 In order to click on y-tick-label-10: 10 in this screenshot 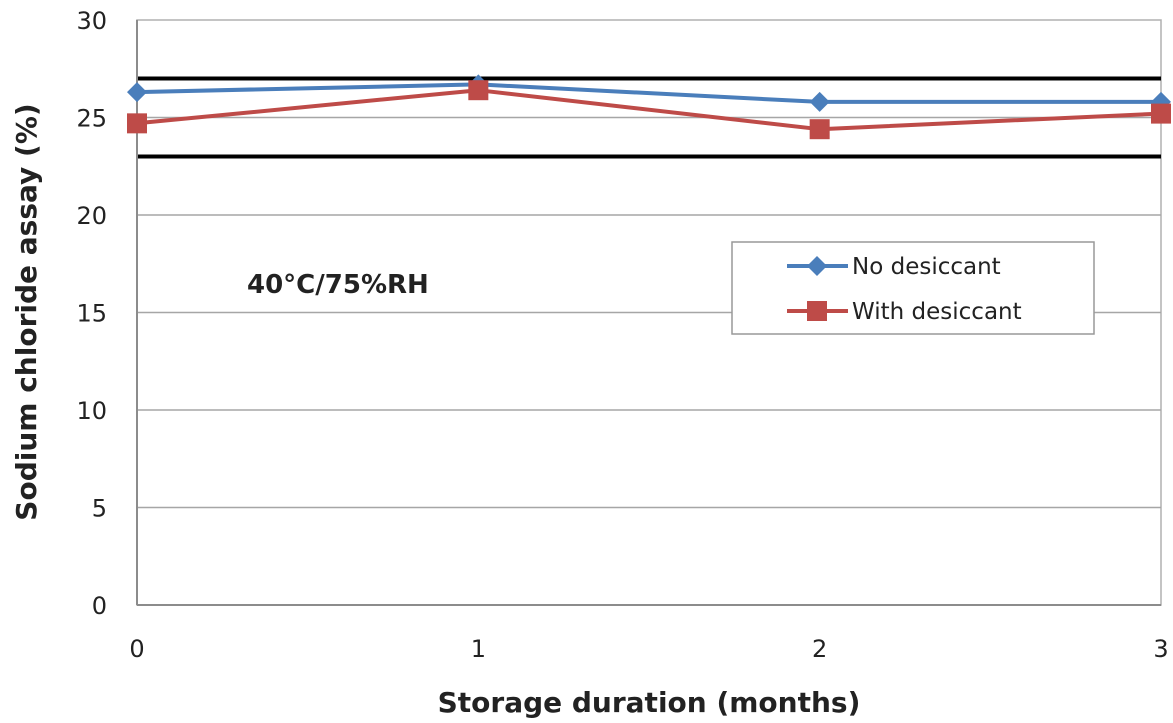, I will do `click(91, 411)`.